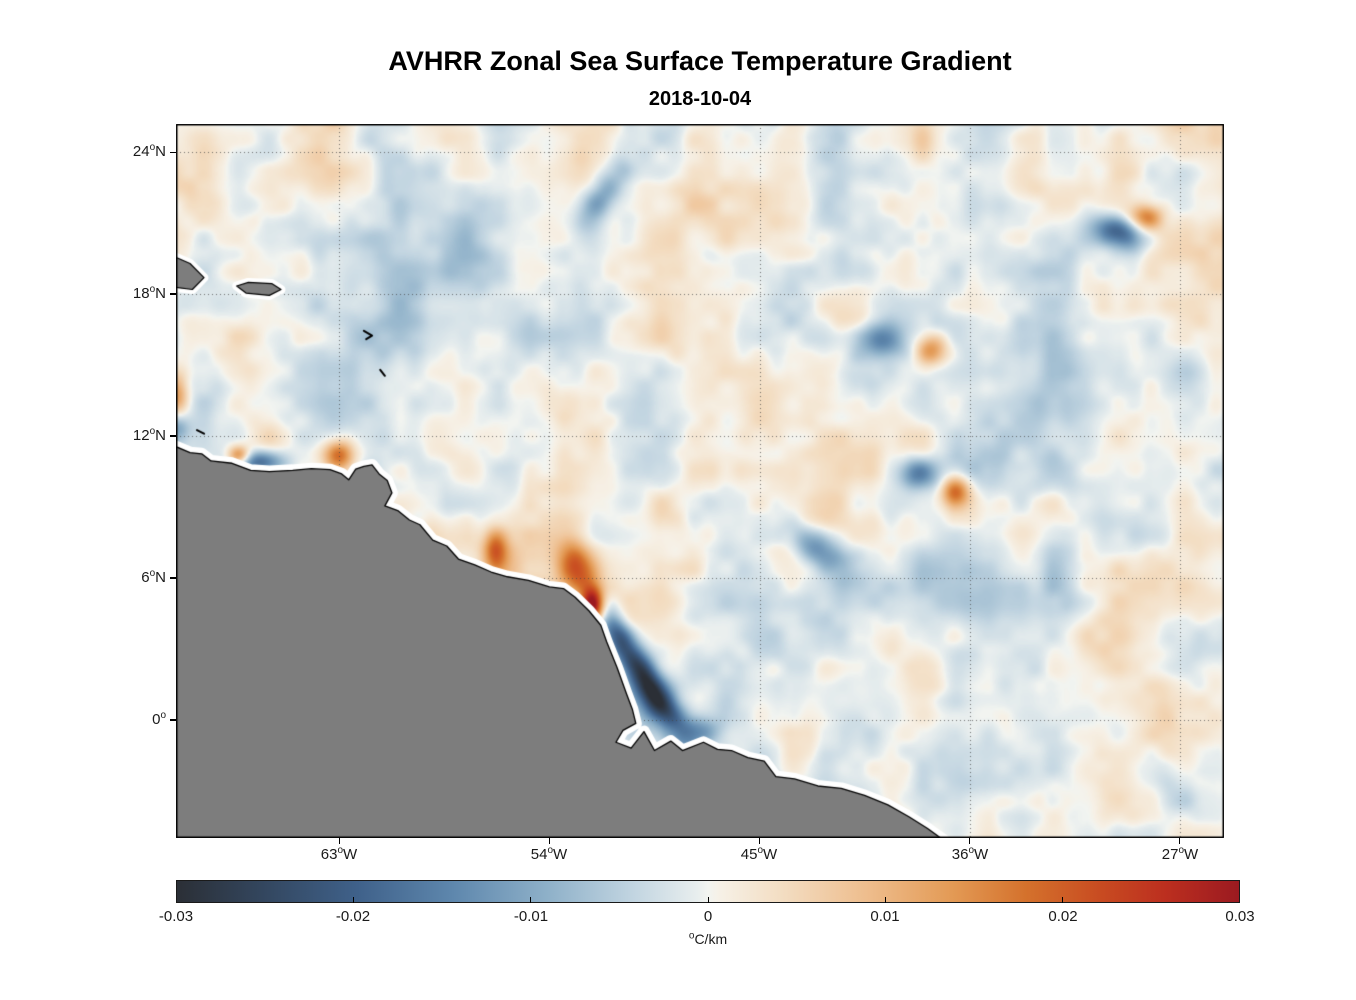 The width and height of the screenshot is (1356, 1000). I want to click on y-tick-label: 12oN, so click(133, 436).